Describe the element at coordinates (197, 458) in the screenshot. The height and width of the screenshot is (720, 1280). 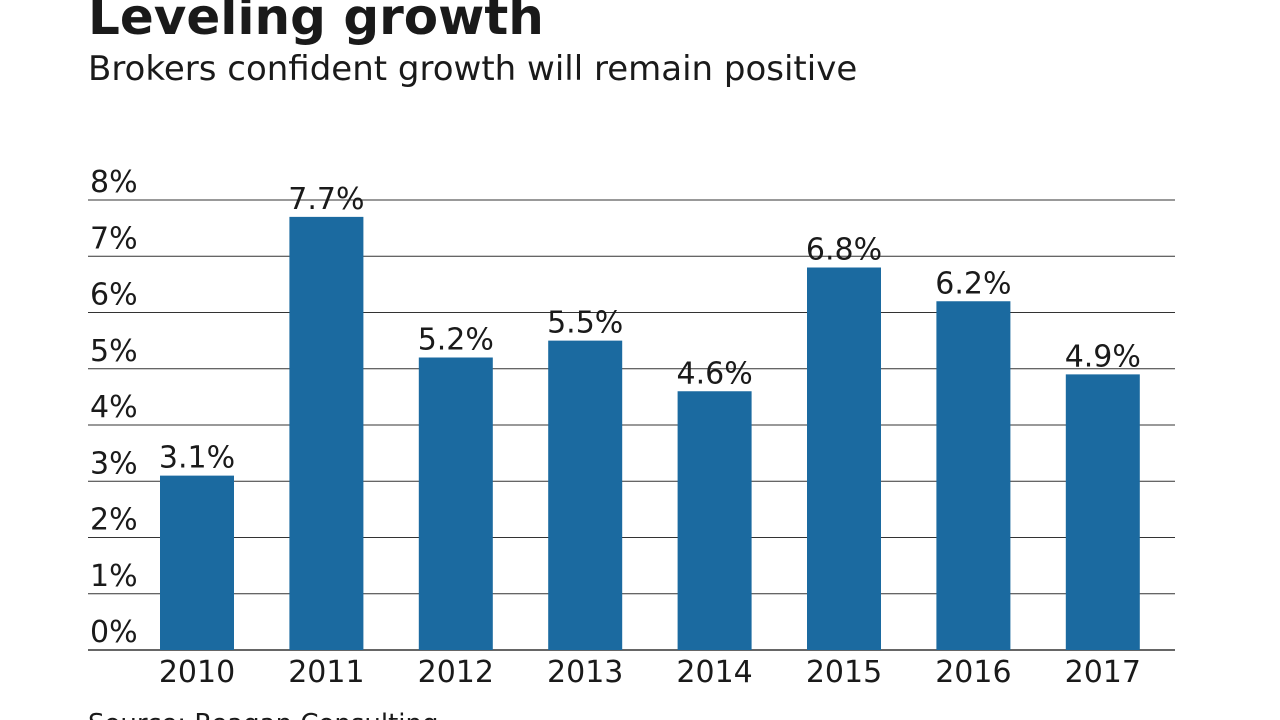
I see `value-label: 3.1%` at that location.